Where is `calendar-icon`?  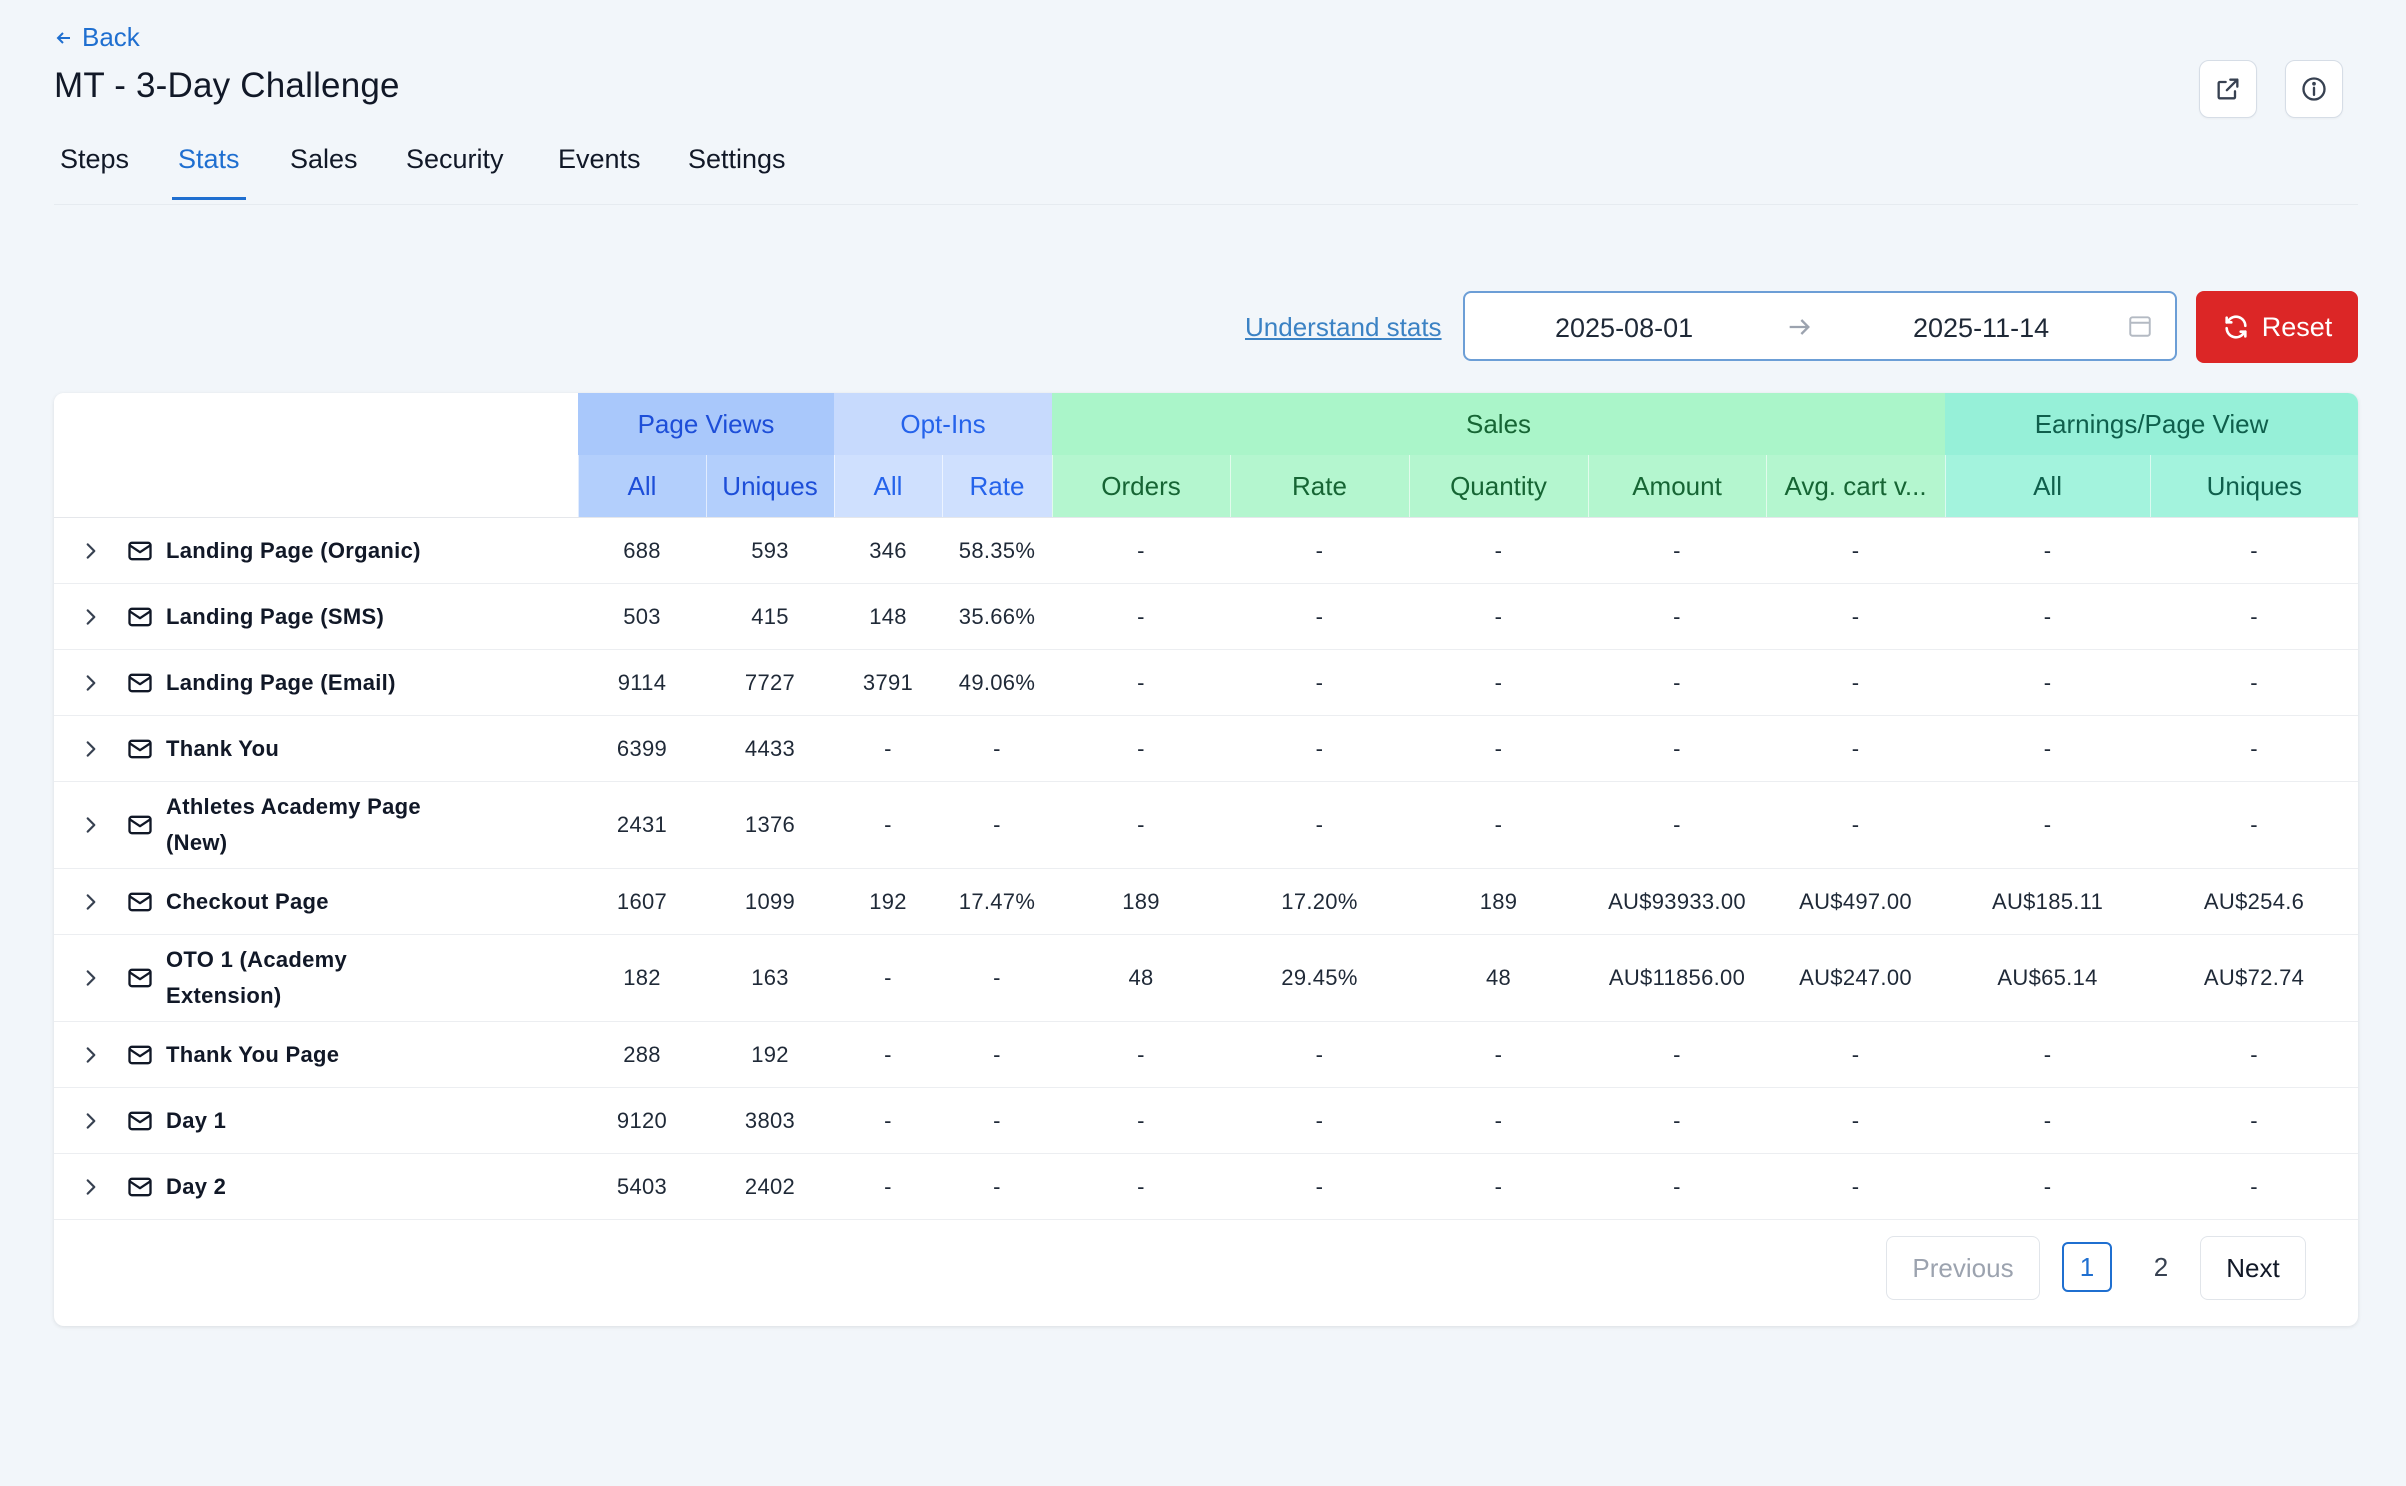
calendar-icon is located at coordinates (2140, 326).